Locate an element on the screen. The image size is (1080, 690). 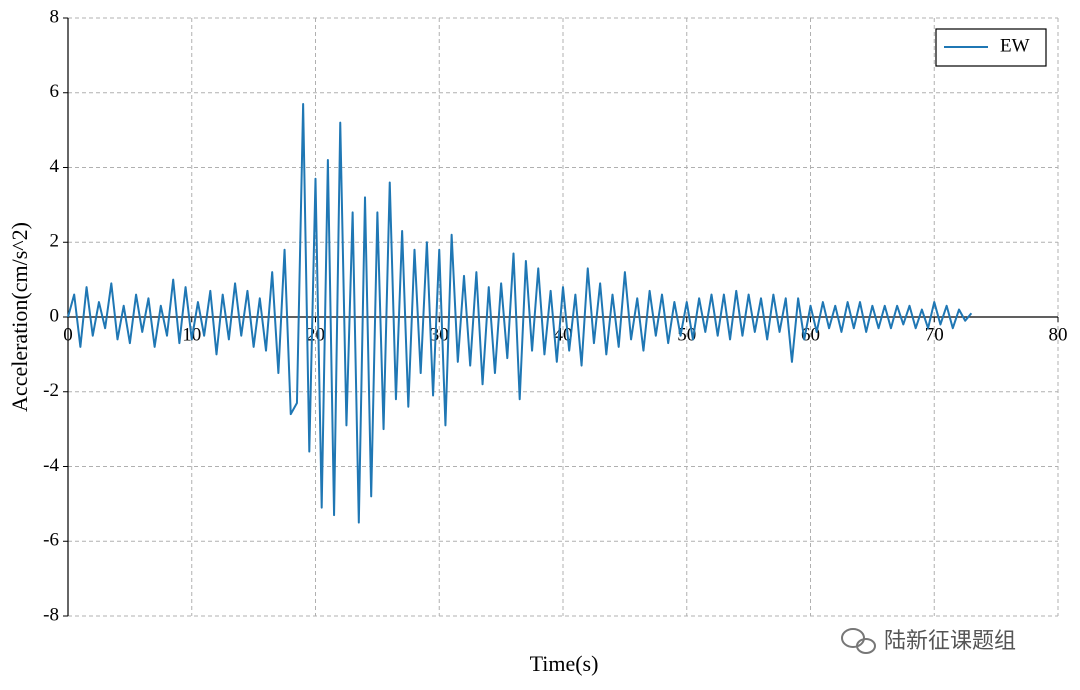
x-tick-label: 80 is located at coordinates (1058, 334).